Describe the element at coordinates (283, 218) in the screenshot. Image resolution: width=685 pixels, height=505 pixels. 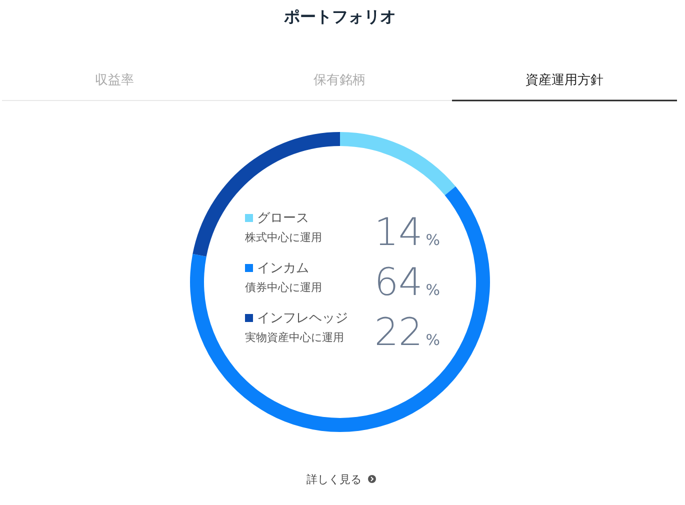
I see `legend-label: グロース` at that location.